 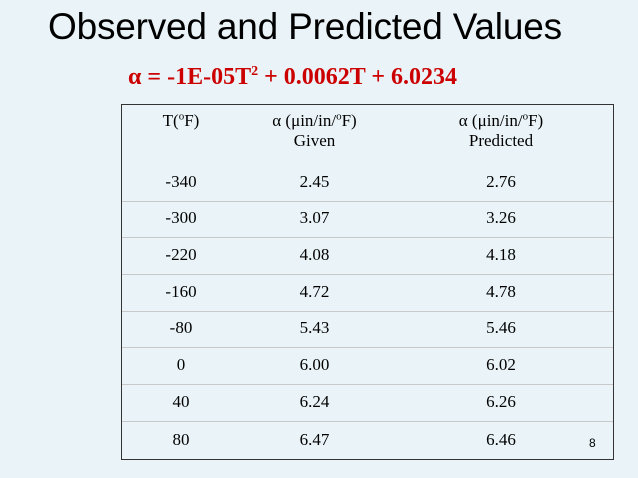 I want to click on cell-temperature: -340, so click(x=181, y=183).